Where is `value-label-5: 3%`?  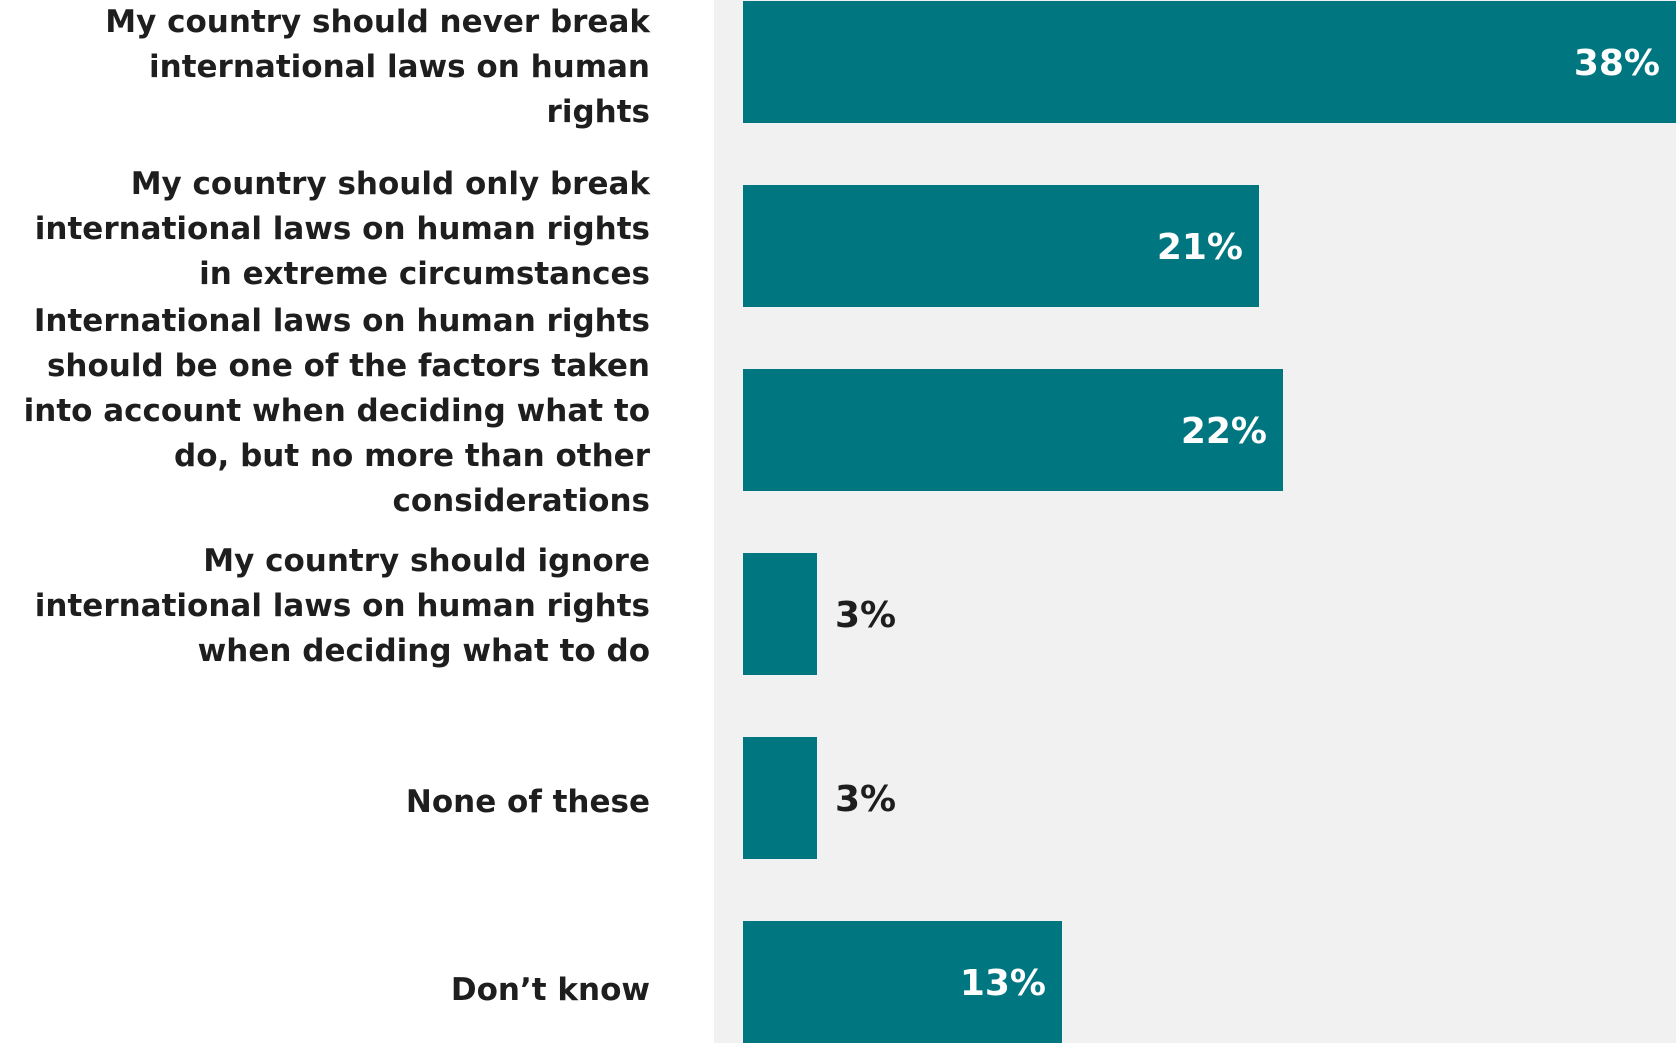 value-label-5: 3% is located at coordinates (865, 799).